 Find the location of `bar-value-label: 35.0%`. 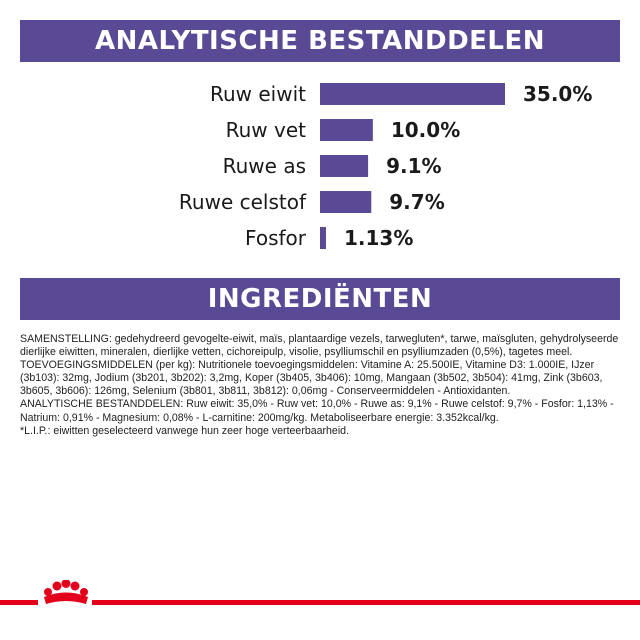

bar-value-label: 35.0% is located at coordinates (557, 94).